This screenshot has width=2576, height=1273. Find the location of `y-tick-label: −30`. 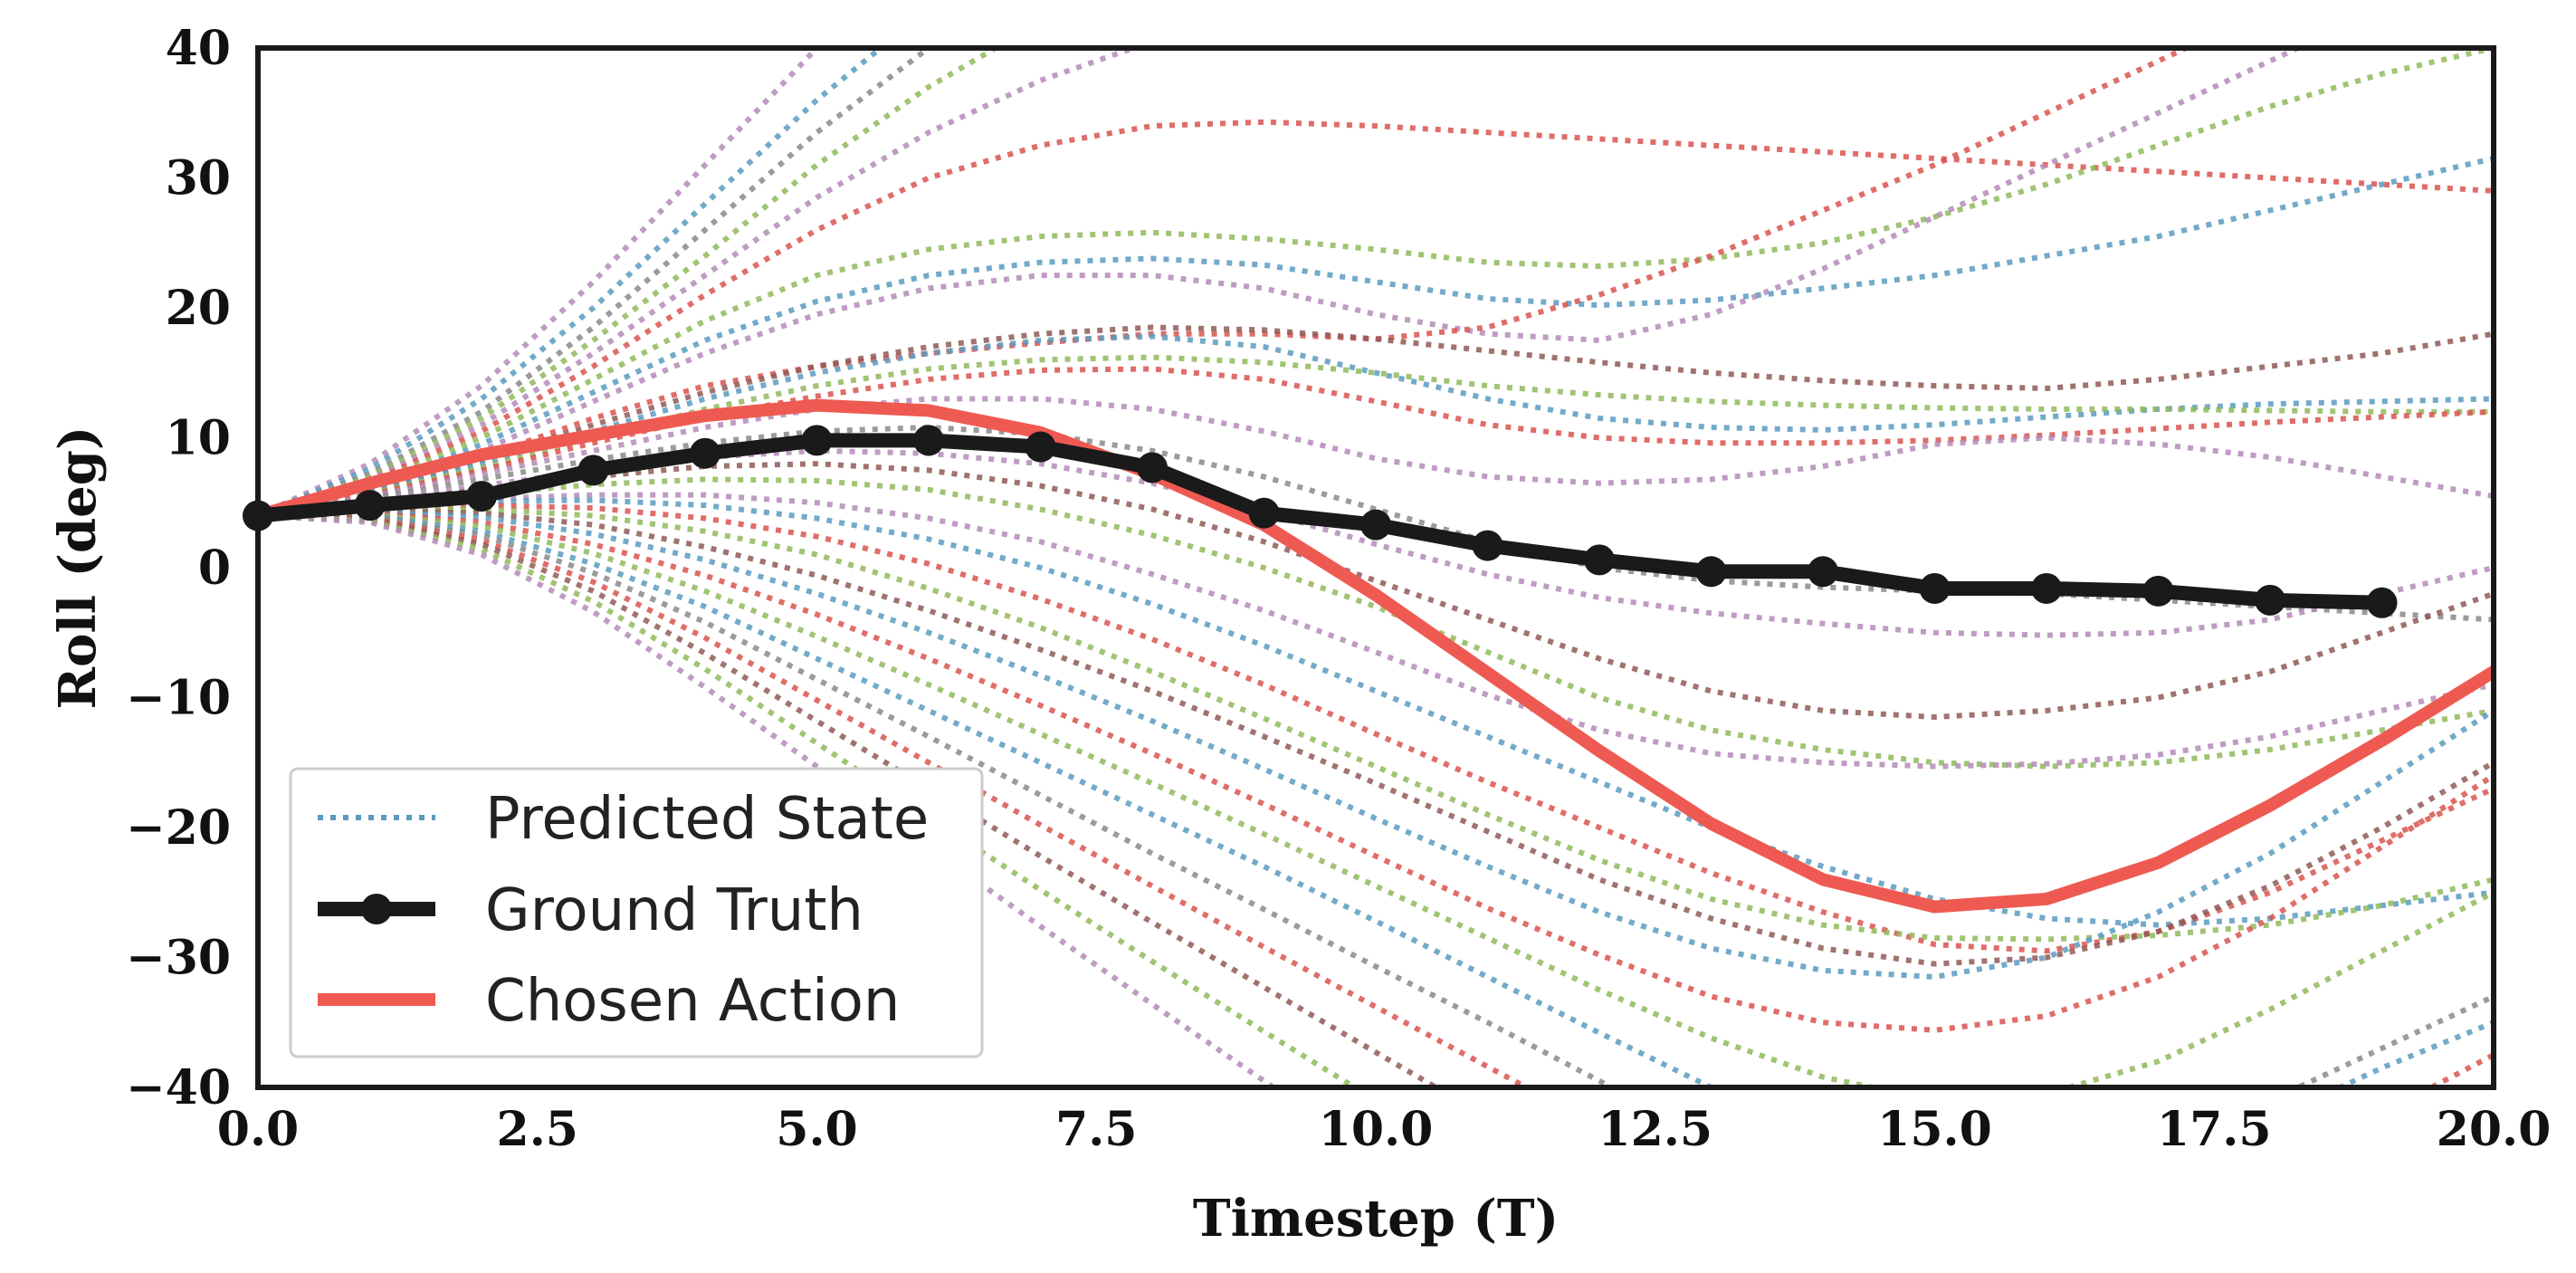

y-tick-label: −30 is located at coordinates (179, 959).